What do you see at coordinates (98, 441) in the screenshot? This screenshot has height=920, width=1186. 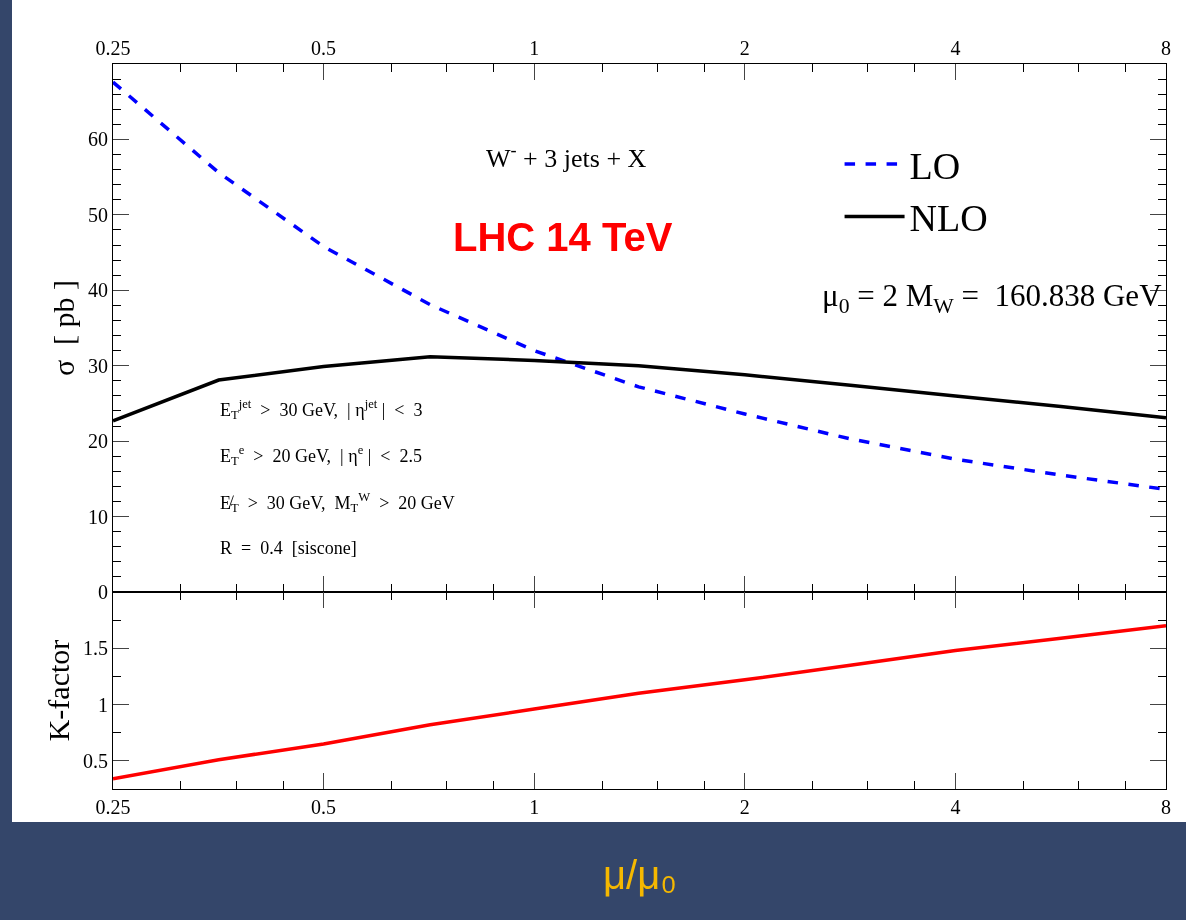 I see `y-tick-label: 20` at bounding box center [98, 441].